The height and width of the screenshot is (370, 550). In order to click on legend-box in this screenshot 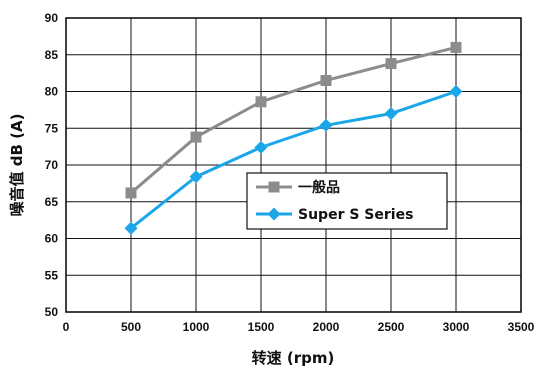, I will do `click(347, 201)`.